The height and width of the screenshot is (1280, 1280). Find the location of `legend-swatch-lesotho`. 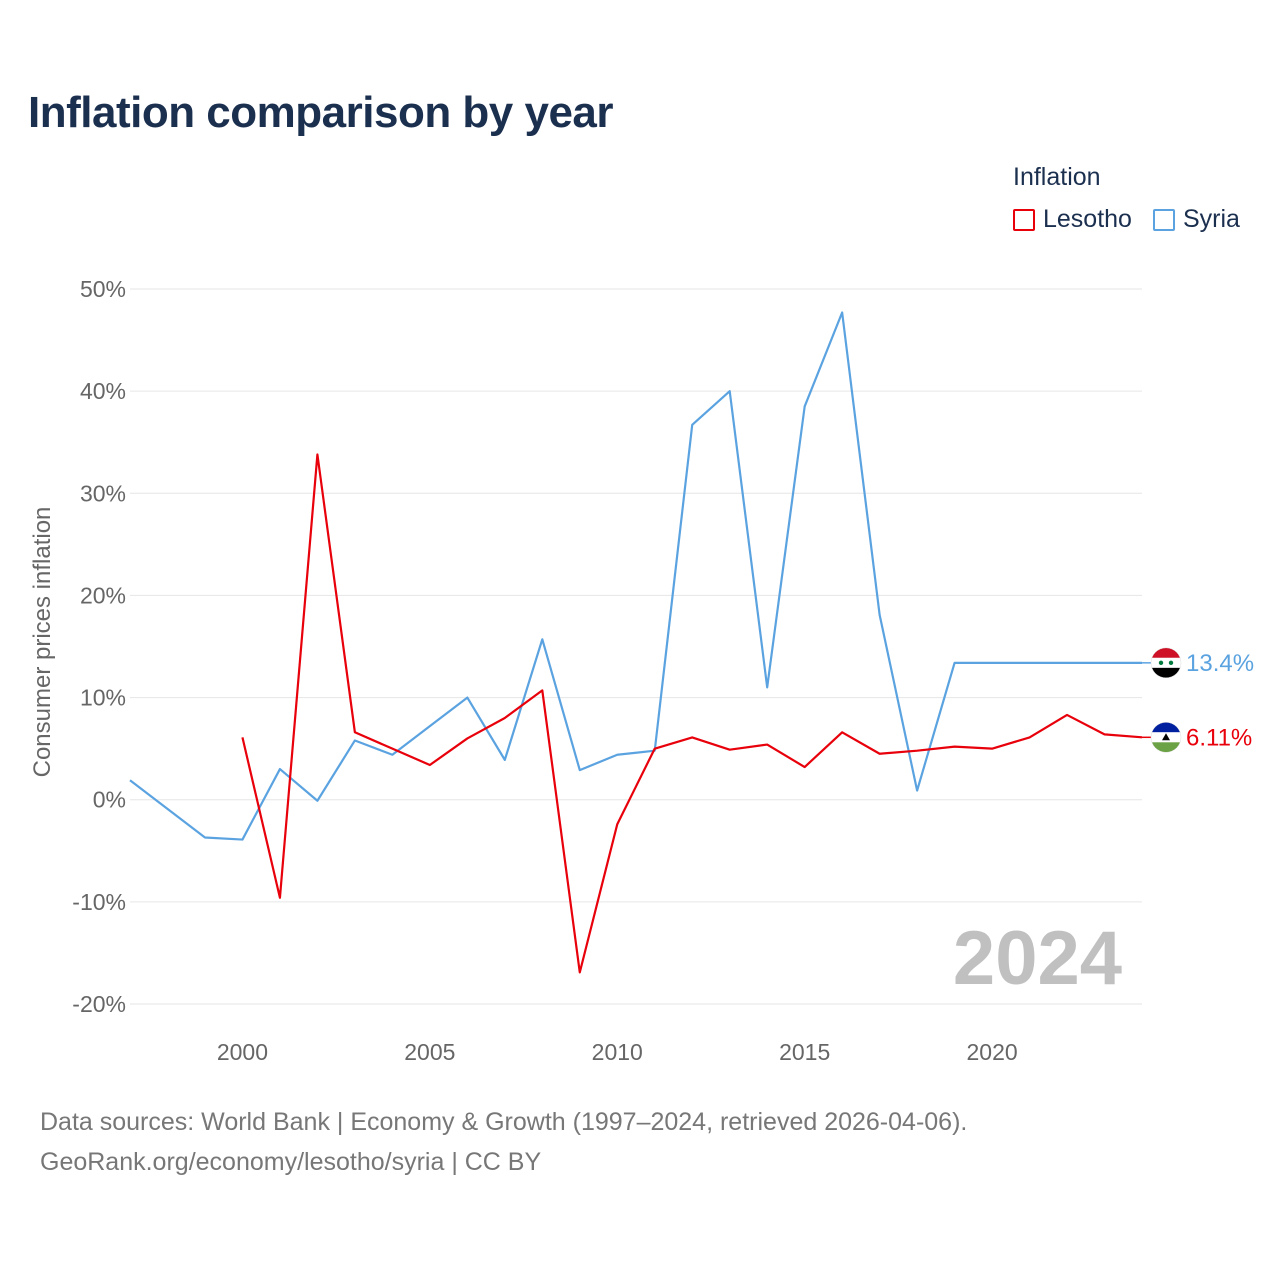

legend-swatch-lesotho is located at coordinates (1024, 219).